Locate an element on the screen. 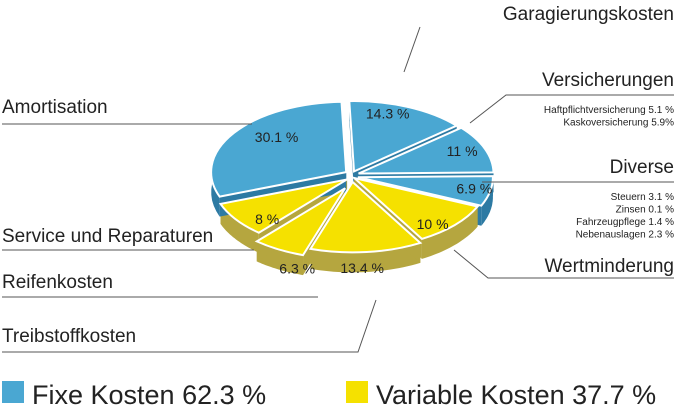 The height and width of the screenshot is (412, 676). slice-wertminderung is located at coordinates (415, 208).